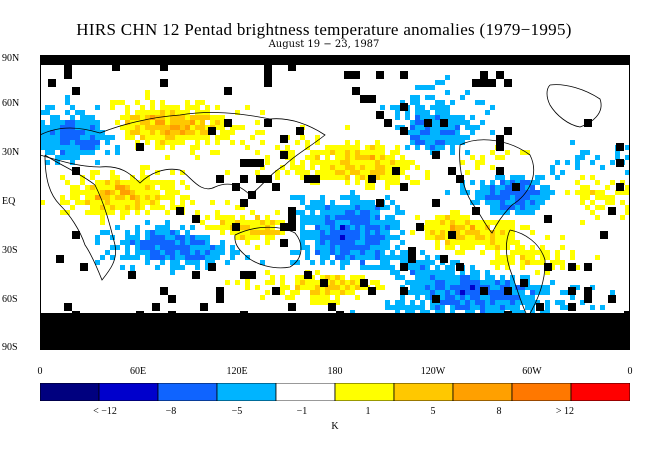 The image size is (648, 468). Describe the element at coordinates (10, 250) in the screenshot. I see `lat-label-30s: 30S` at that location.